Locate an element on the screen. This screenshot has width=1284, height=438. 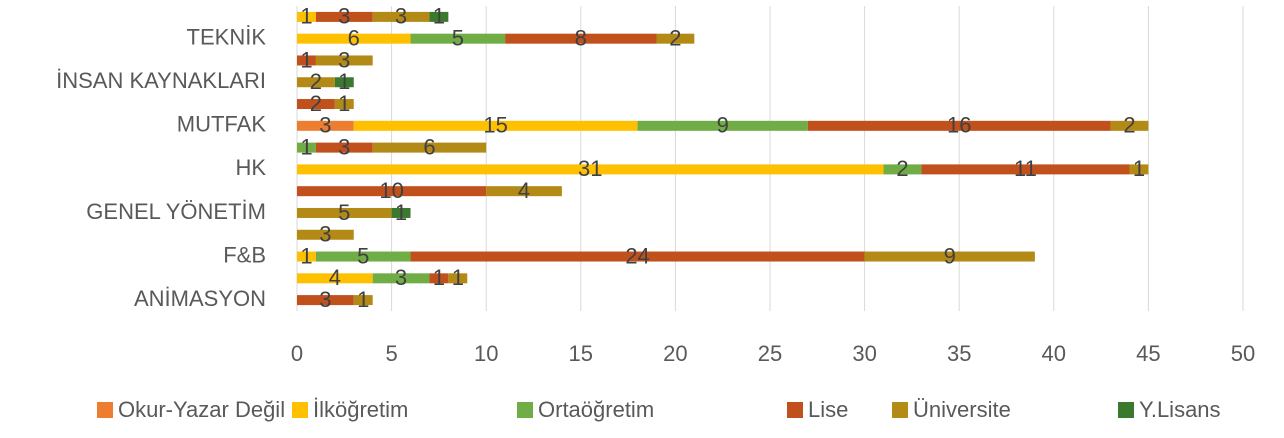
x-tick-label: 0 is located at coordinates (297, 353).